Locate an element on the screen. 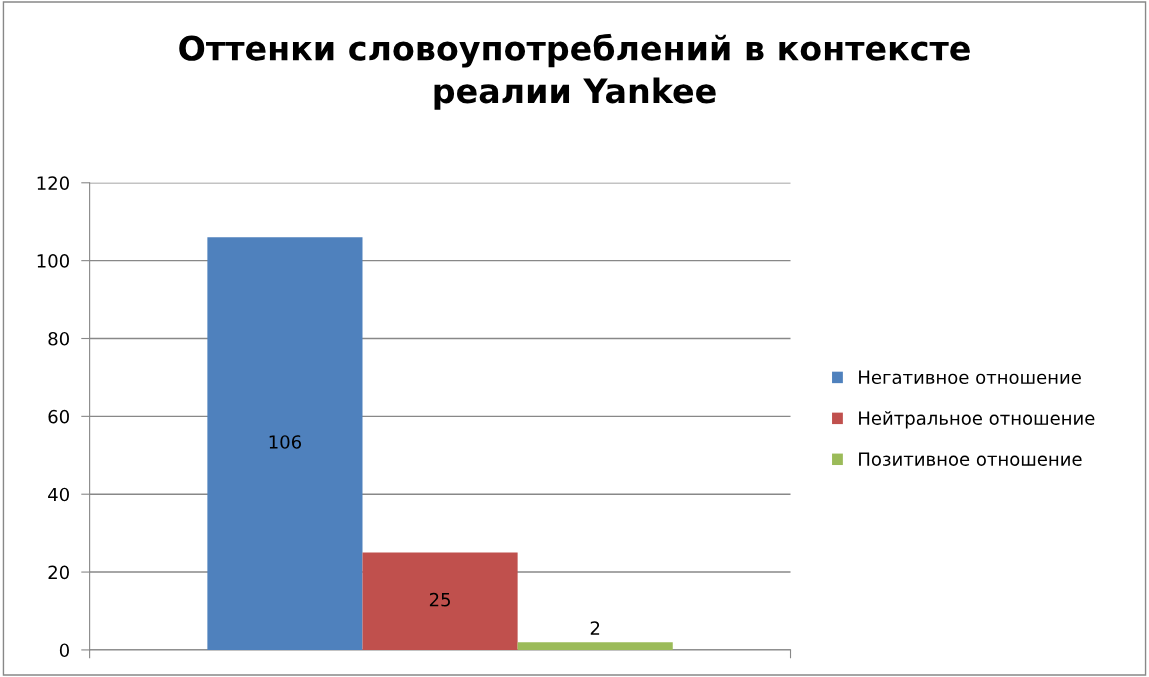 This screenshot has height=677, width=1149. y-tick-label: 40 is located at coordinates (58, 494).